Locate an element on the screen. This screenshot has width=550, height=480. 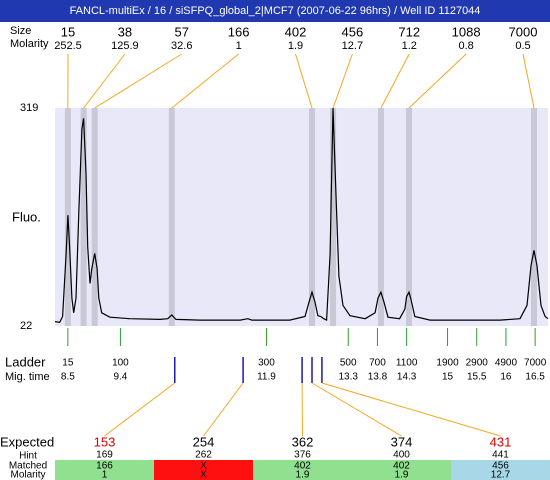
peak-molarity: 12.7 is located at coordinates (352, 46).